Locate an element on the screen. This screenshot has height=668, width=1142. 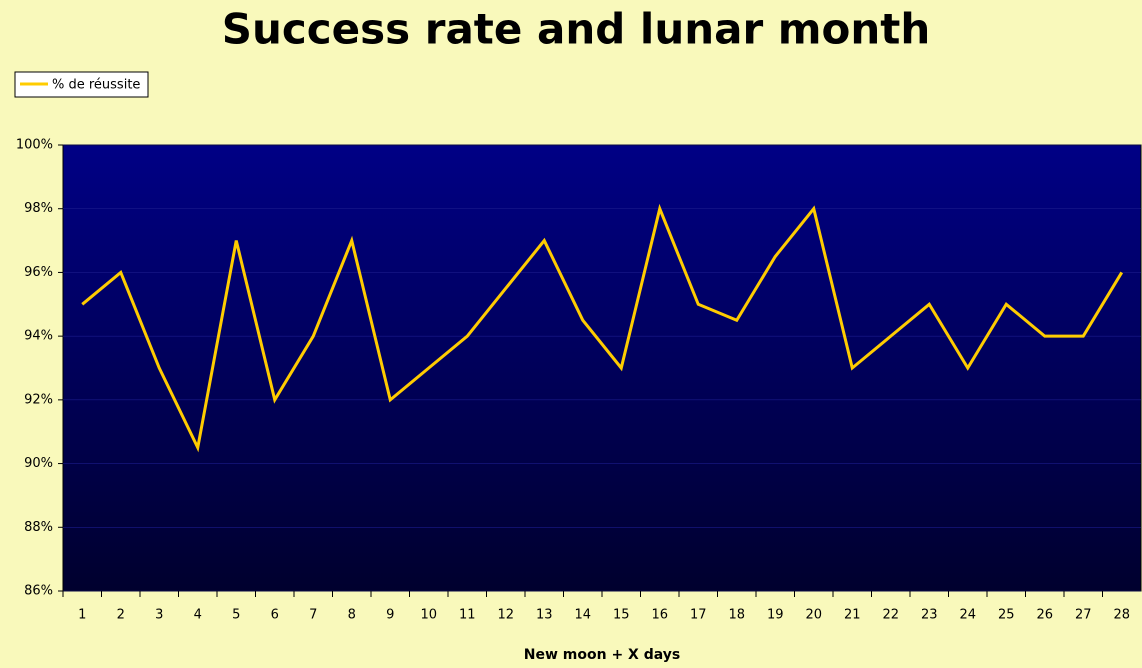
x-tick-label: 11 is located at coordinates (467, 615).